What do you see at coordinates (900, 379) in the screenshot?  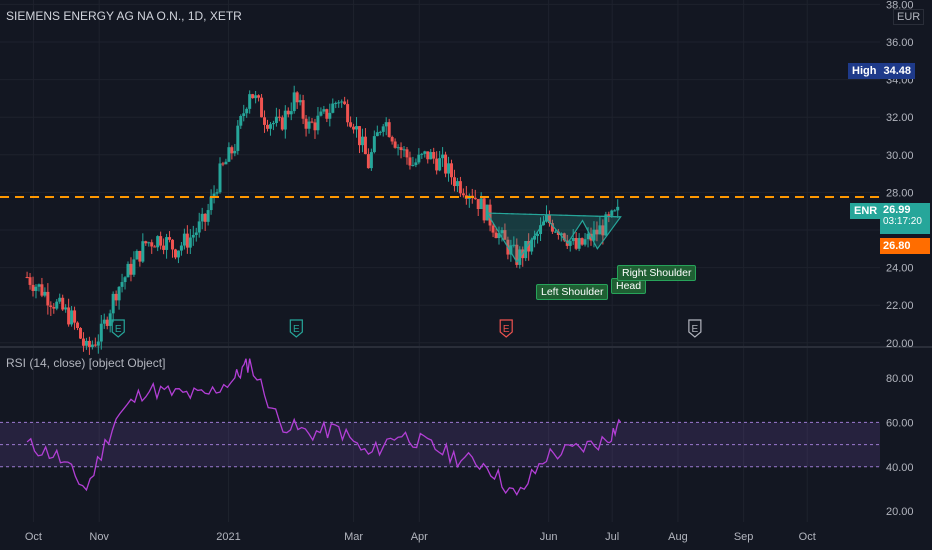 I see `rsi-tick: 80.00` at bounding box center [900, 379].